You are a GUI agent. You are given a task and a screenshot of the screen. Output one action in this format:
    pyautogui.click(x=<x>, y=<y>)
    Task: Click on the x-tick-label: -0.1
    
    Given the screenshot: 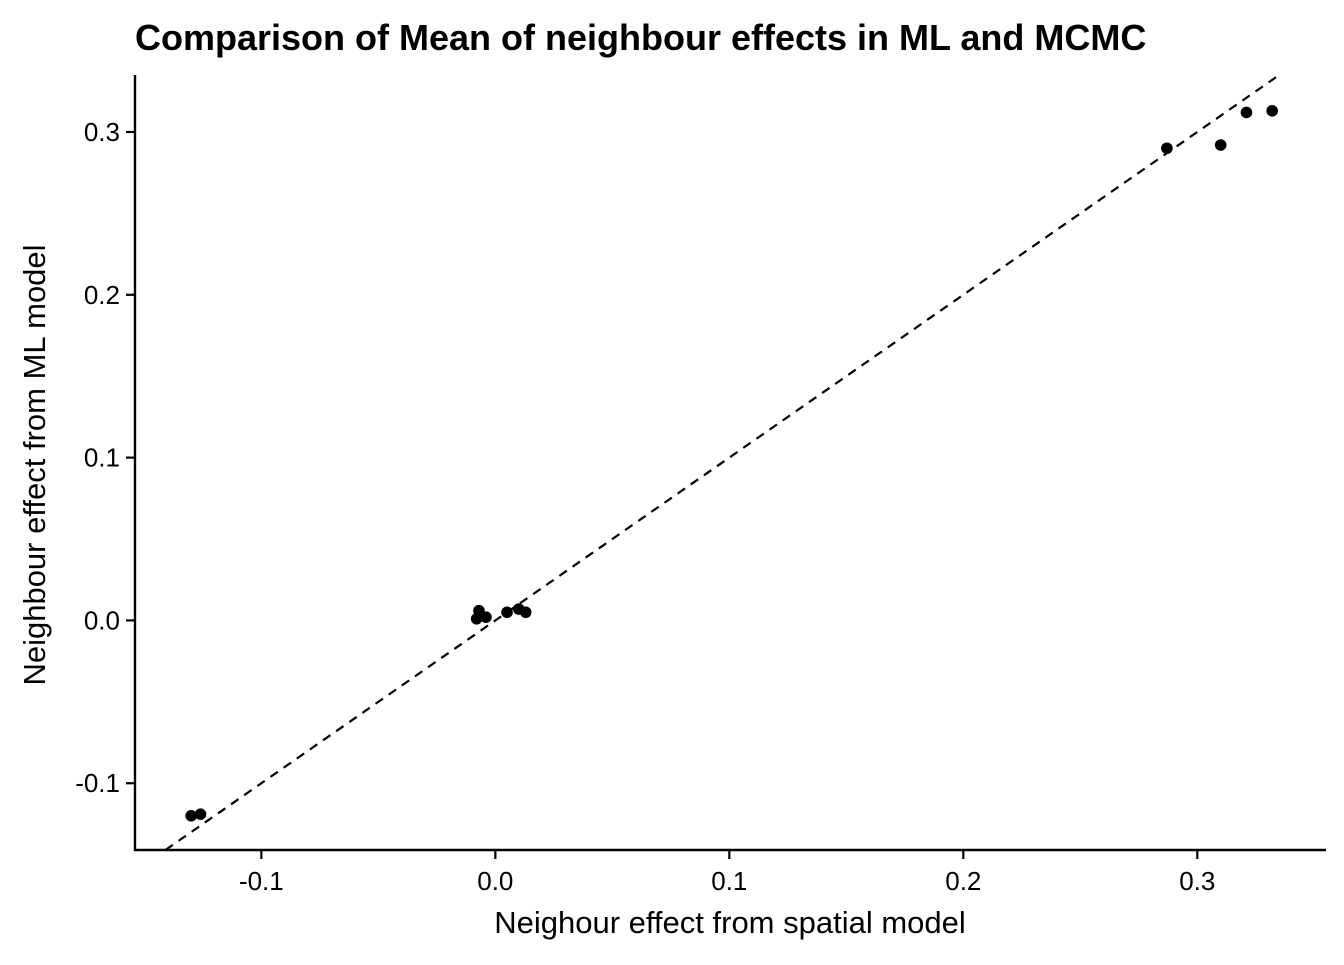 What is the action you would take?
    pyautogui.click(x=261, y=881)
    